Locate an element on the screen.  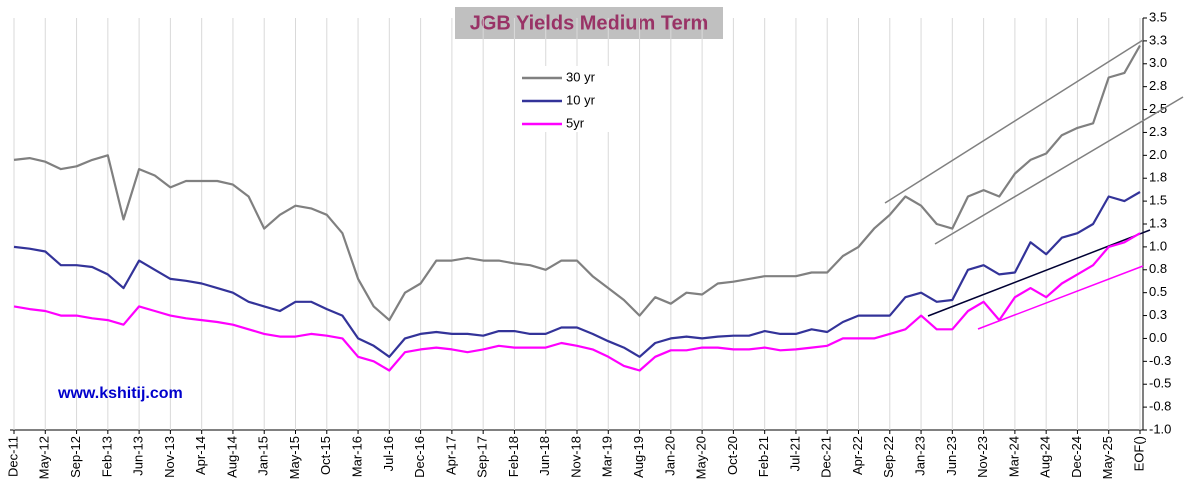
x-tick-label: EOF() is located at coordinates (1138, 453).